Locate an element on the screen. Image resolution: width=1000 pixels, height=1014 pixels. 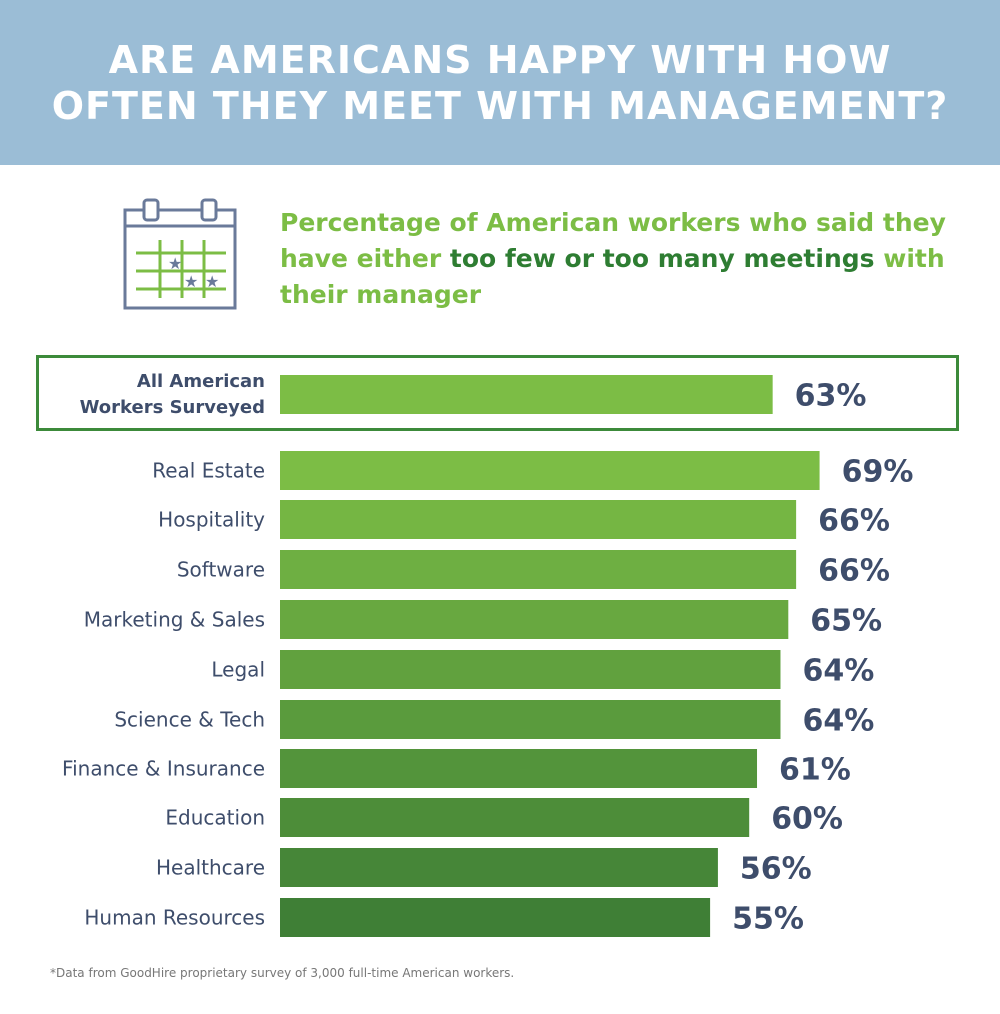
category-label-1: Real Estate is located at coordinates (208, 471).